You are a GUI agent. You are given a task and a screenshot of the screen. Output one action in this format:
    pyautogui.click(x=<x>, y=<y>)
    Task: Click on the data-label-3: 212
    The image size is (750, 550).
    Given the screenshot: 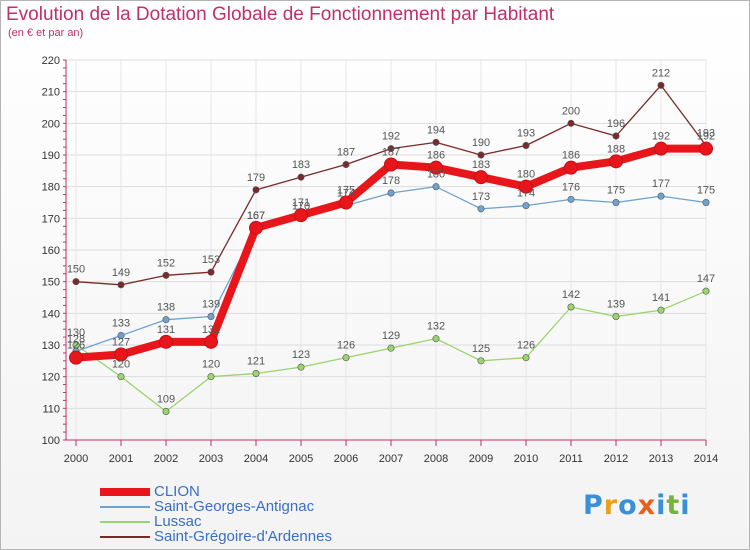 What is the action you would take?
    pyautogui.click(x=661, y=73)
    